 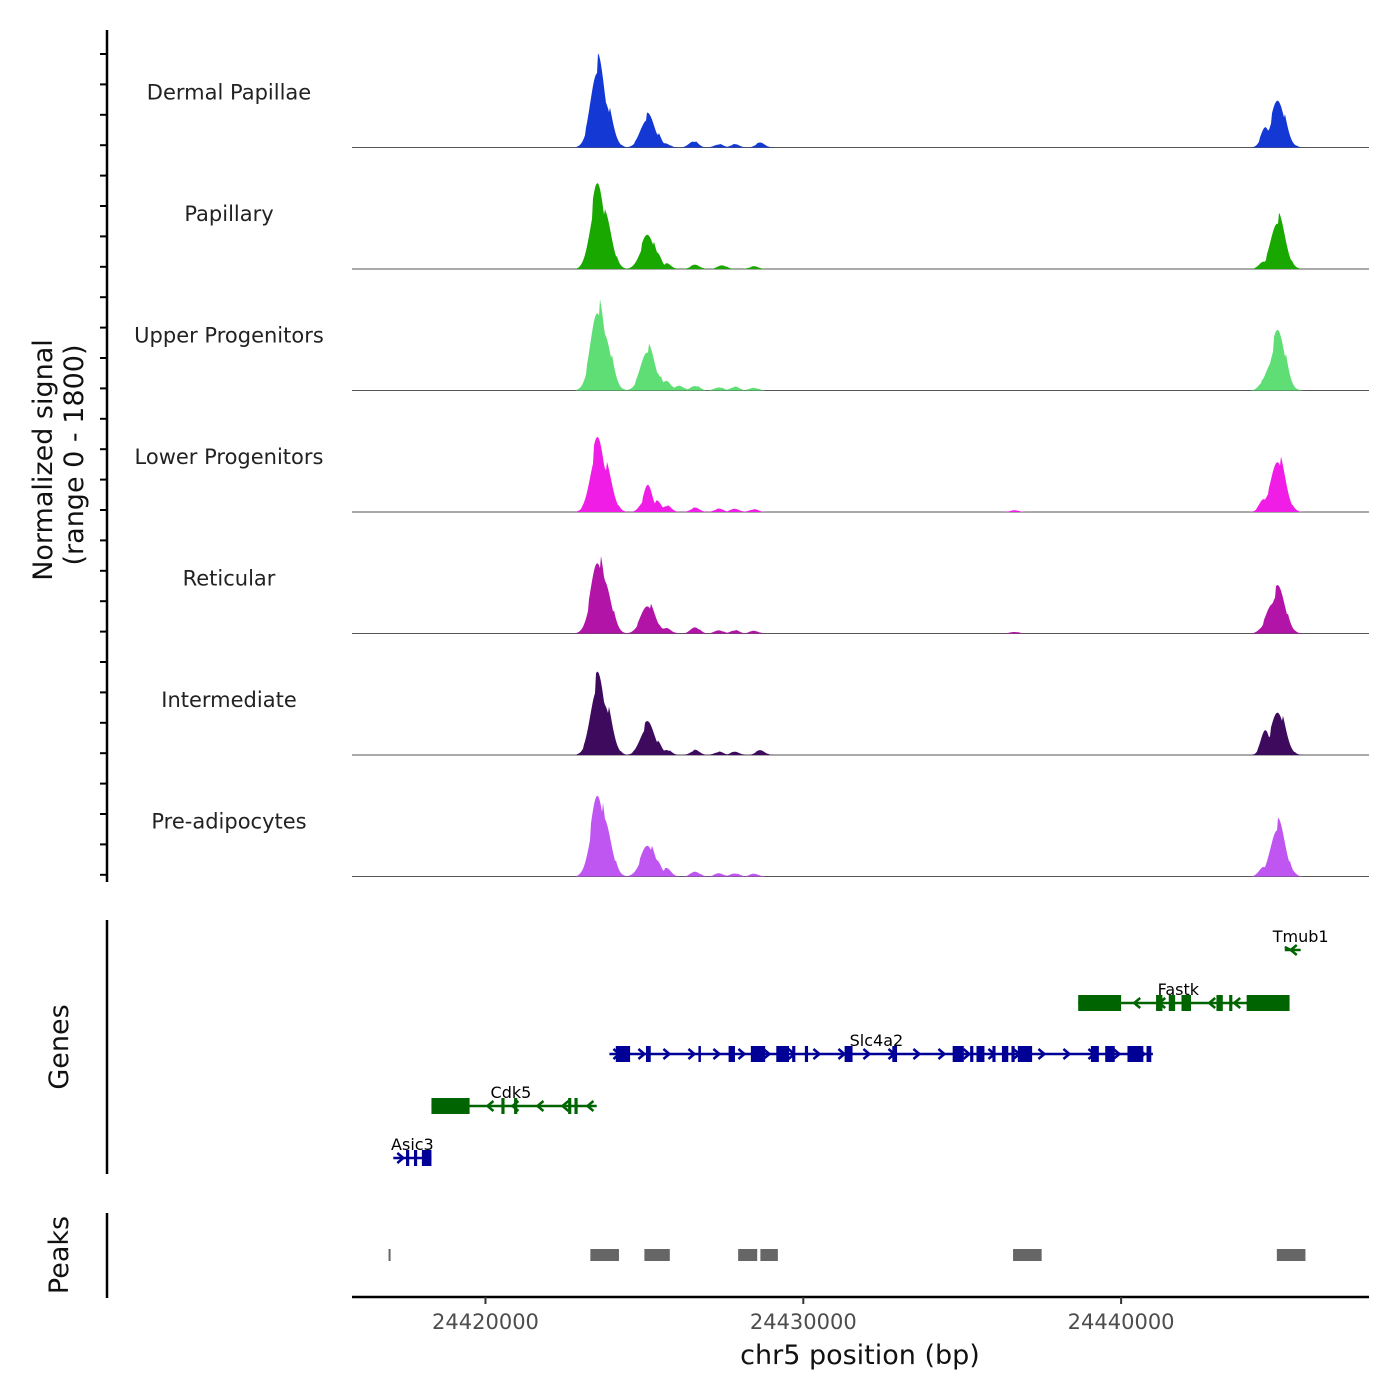 I want to click on coverage-track: Lower Progenitors, so click(x=752, y=475).